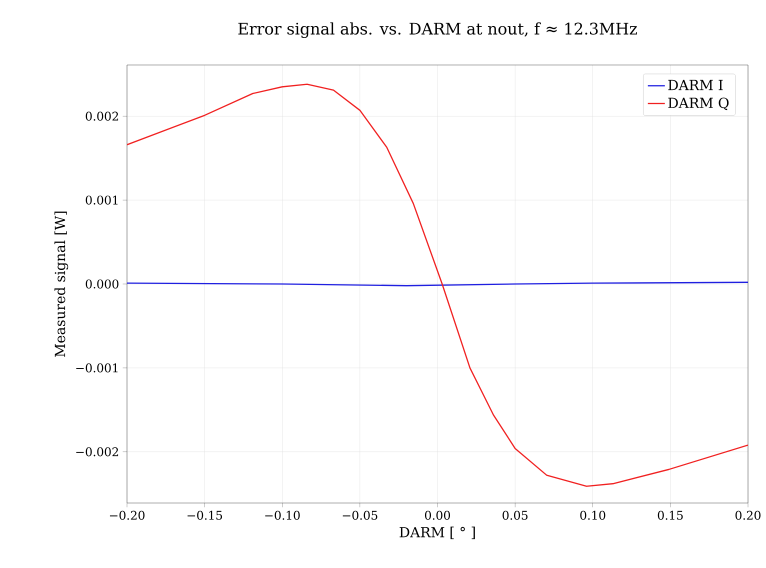  What do you see at coordinates (437, 515) in the screenshot?
I see `x-tick-label: 0.00` at bounding box center [437, 515].